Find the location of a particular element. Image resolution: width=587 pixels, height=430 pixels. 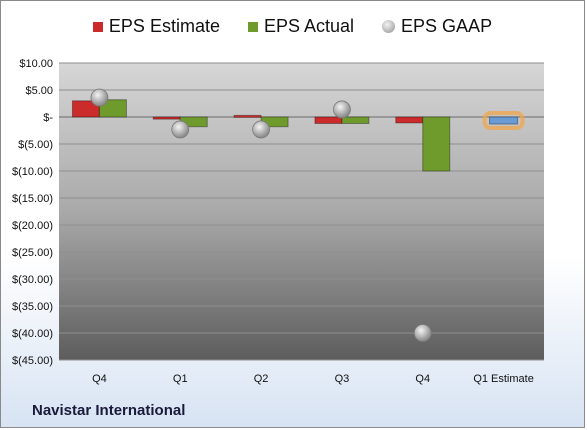

y-tick-label: $(15.00) is located at coordinates (32, 199).